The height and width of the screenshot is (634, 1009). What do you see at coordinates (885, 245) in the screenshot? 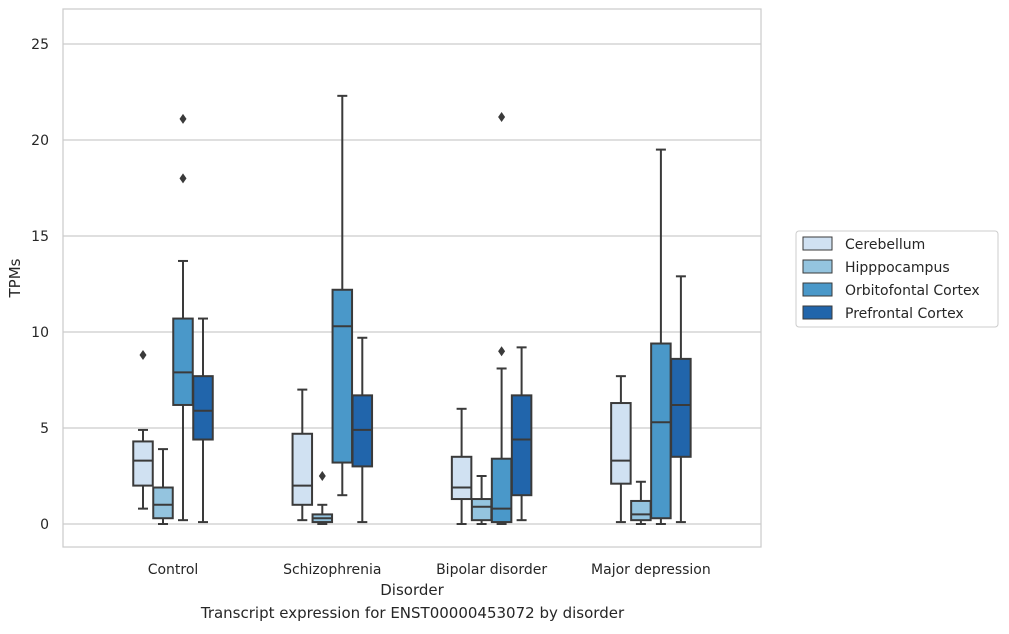
I see `legend-label: Cerebellum` at bounding box center [885, 245].